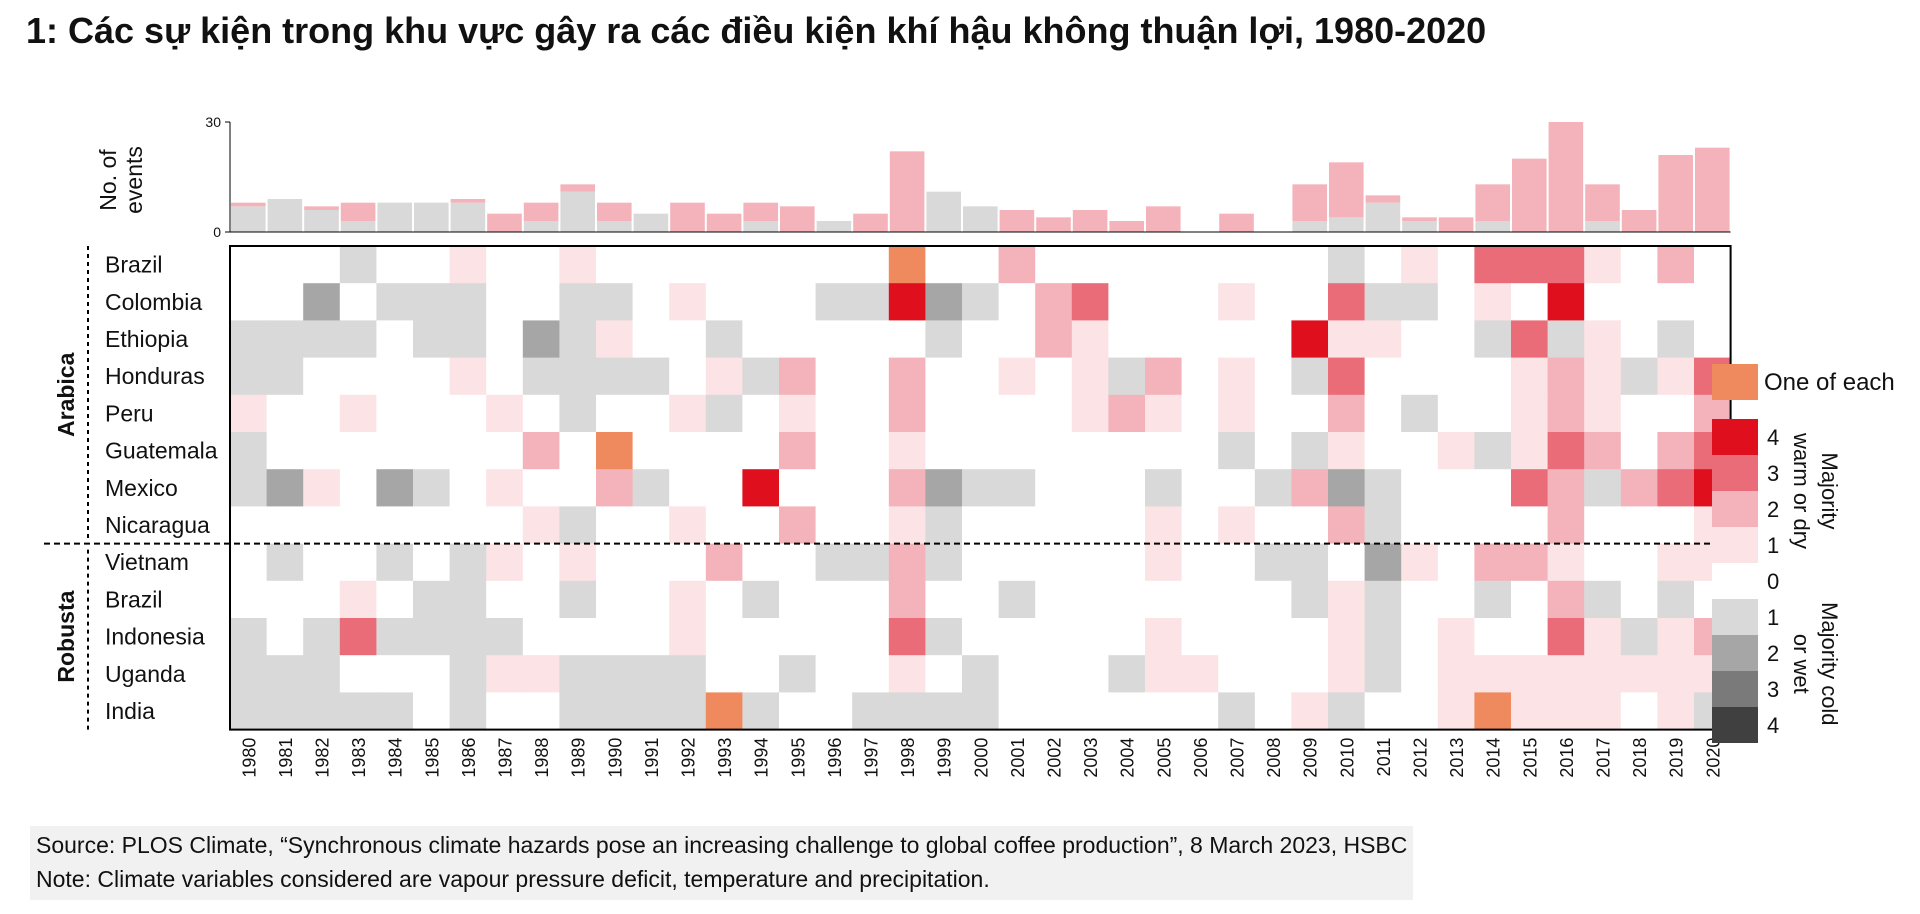 This screenshot has height=914, width=1920. Describe the element at coordinates (322, 413) in the screenshot. I see `cell-arabica-peru-1982` at that location.